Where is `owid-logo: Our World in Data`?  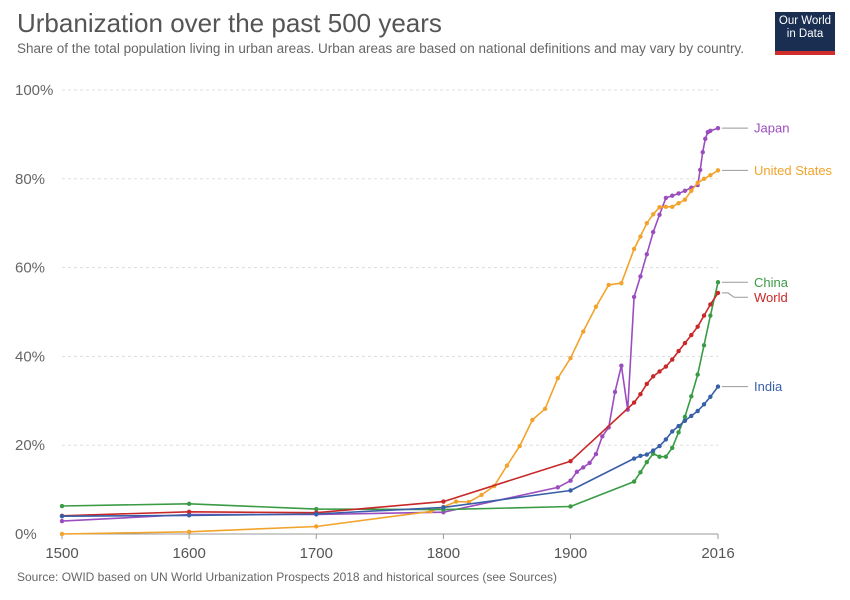 owid-logo: Our World in Data is located at coordinates (805, 33).